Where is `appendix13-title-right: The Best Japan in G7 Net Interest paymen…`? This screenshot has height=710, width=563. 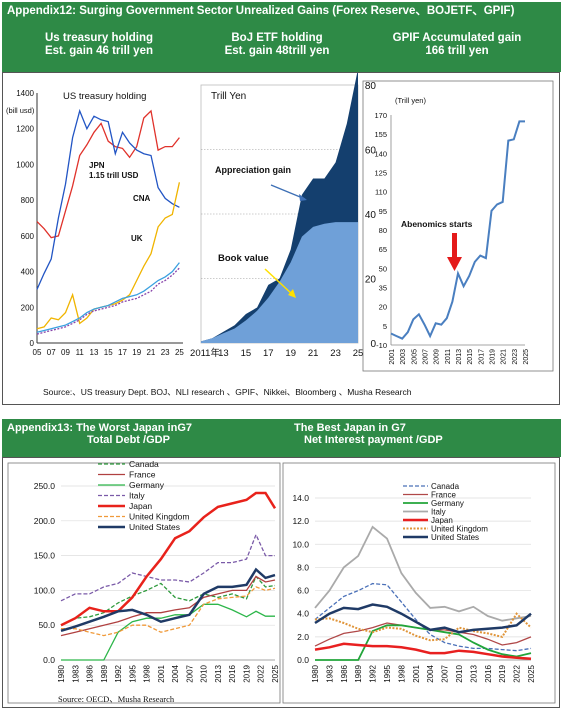 appendix13-title-right: The Best Japan in G7 Net Interest paymen… is located at coordinates (368, 434).